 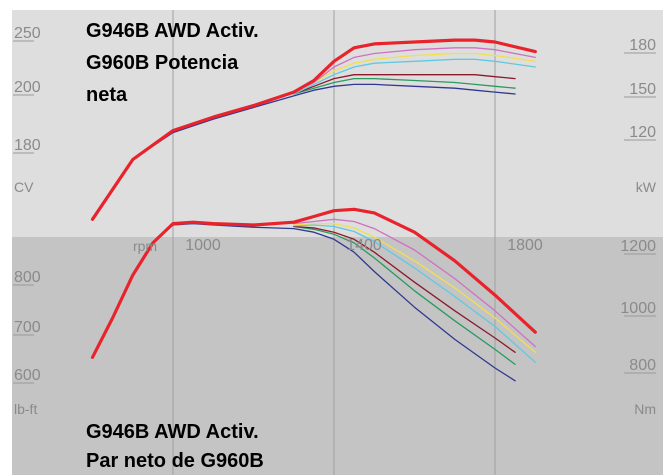 What do you see at coordinates (203, 245) in the screenshot?
I see `torque-x-tick-1000: 1000` at bounding box center [203, 245].